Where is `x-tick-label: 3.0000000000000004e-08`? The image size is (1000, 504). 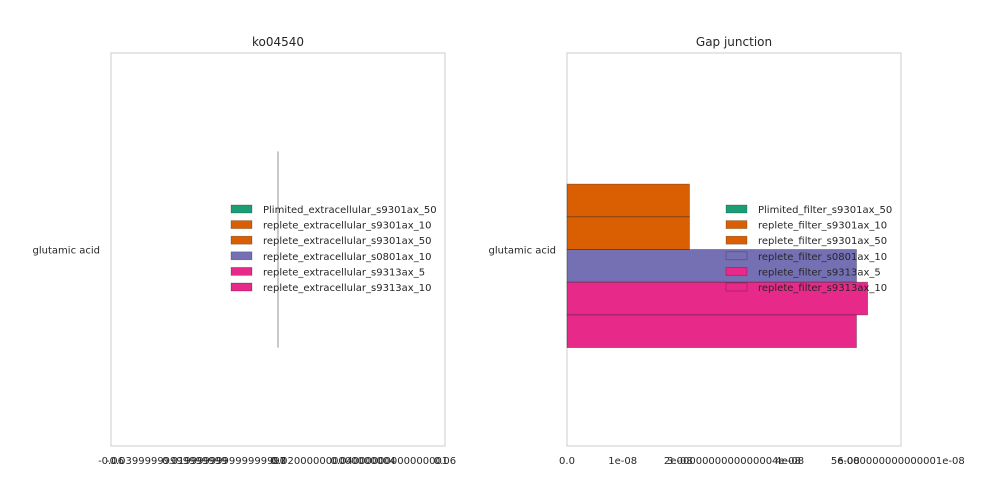 x-tick-label: 3.0000000000000004e-08 is located at coordinates (734, 461).